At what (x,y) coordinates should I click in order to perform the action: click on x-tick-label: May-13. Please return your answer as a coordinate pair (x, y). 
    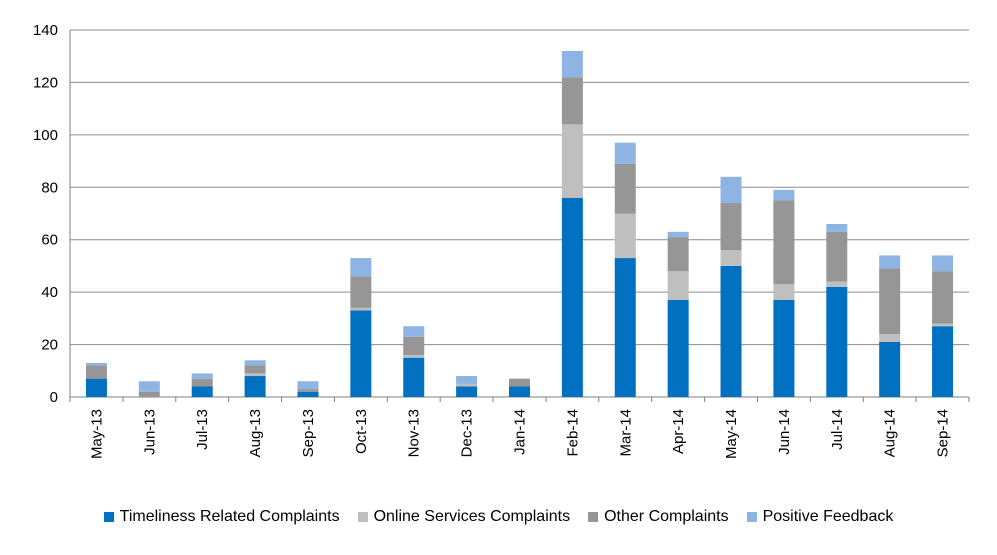
    Looking at the image, I should click on (96, 434).